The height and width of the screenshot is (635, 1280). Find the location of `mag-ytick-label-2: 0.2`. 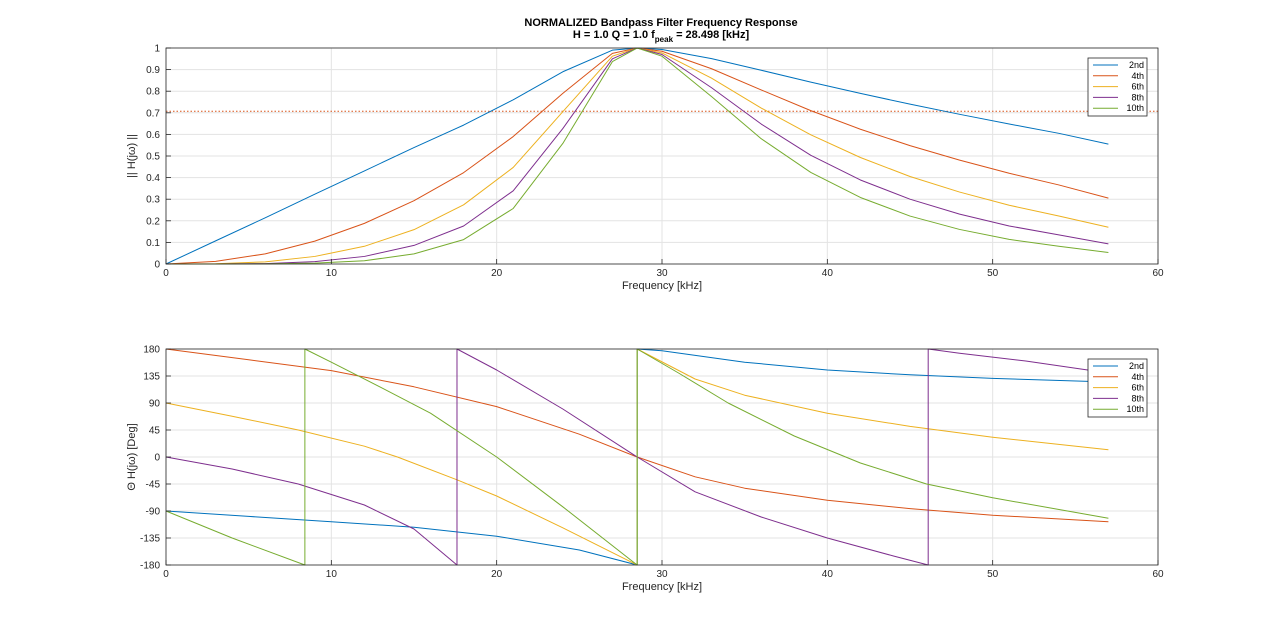

mag-ytick-label-2: 0.2 is located at coordinates (153, 221).